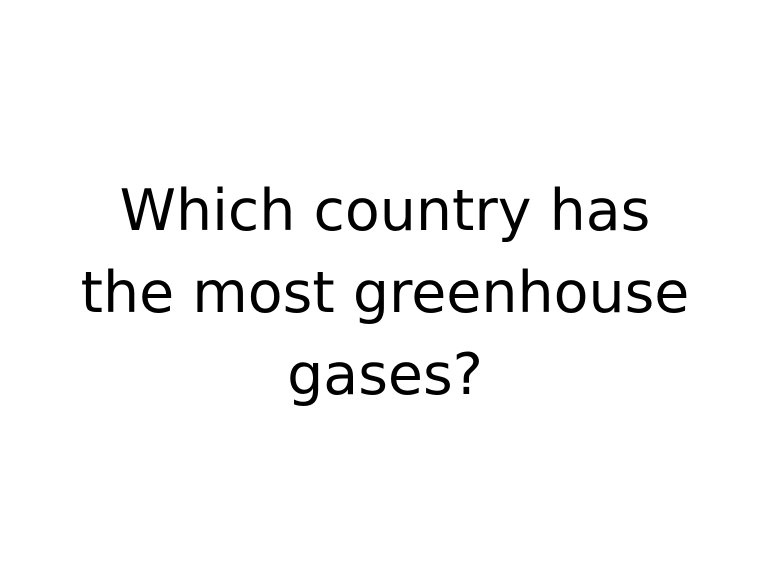 This screenshot has width=770, height=579. I want to click on question-line-3: gases?, so click(385, 375).